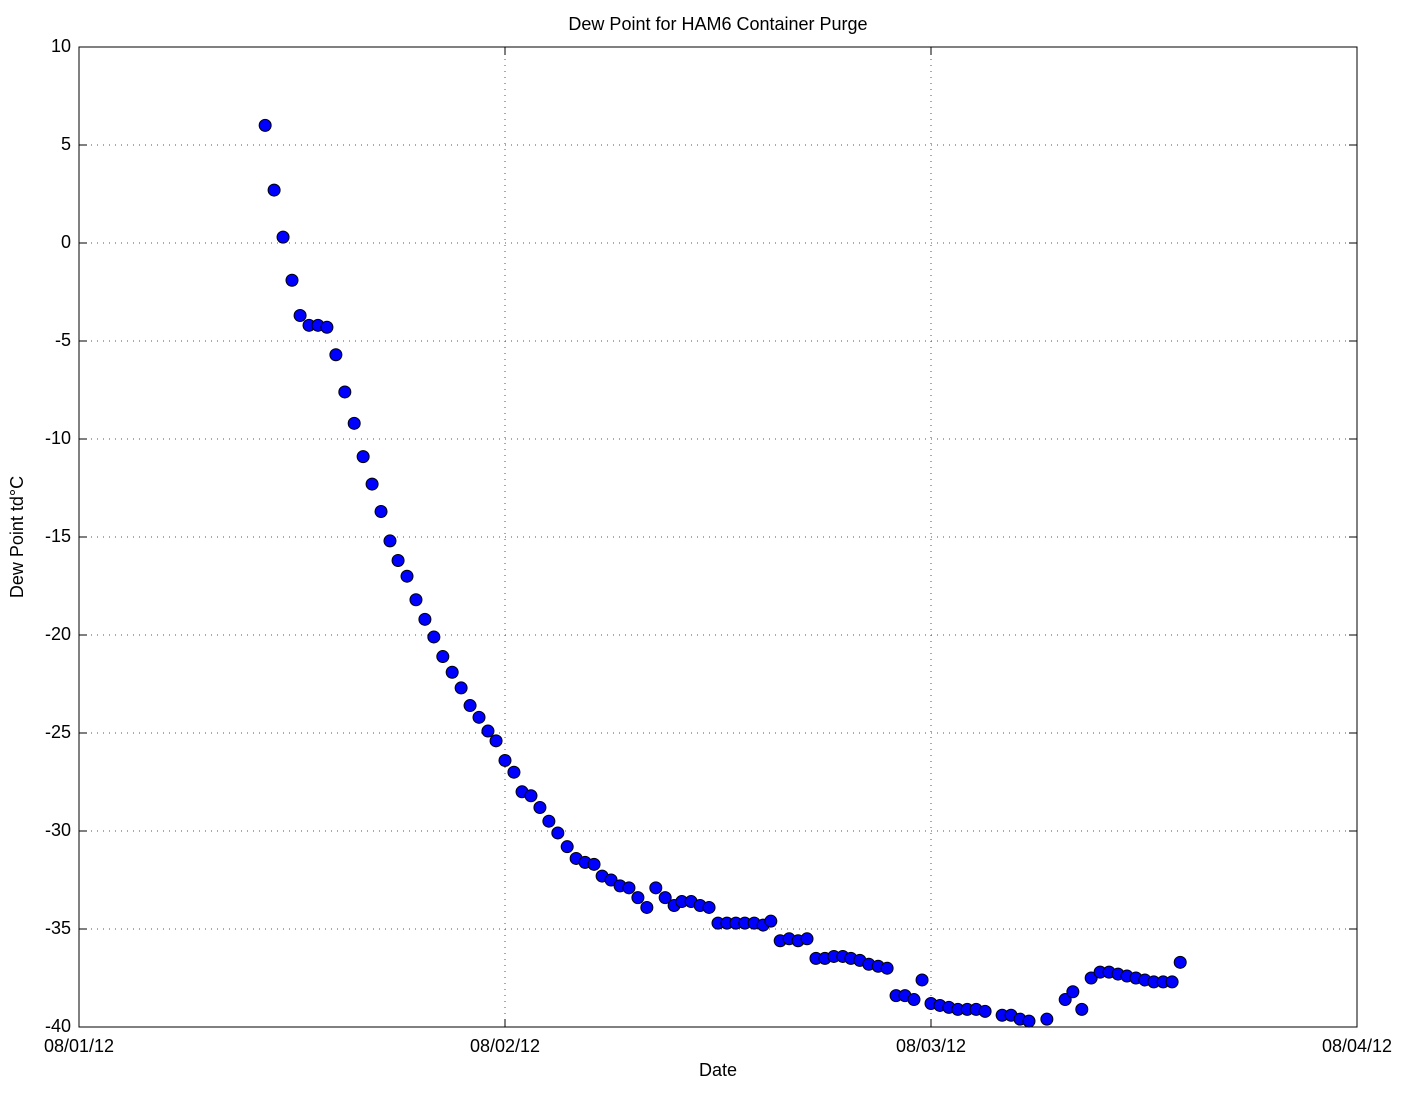 The width and height of the screenshot is (1406, 1093). Describe the element at coordinates (58, 536) in the screenshot. I see `y-tick-label: -15` at that location.